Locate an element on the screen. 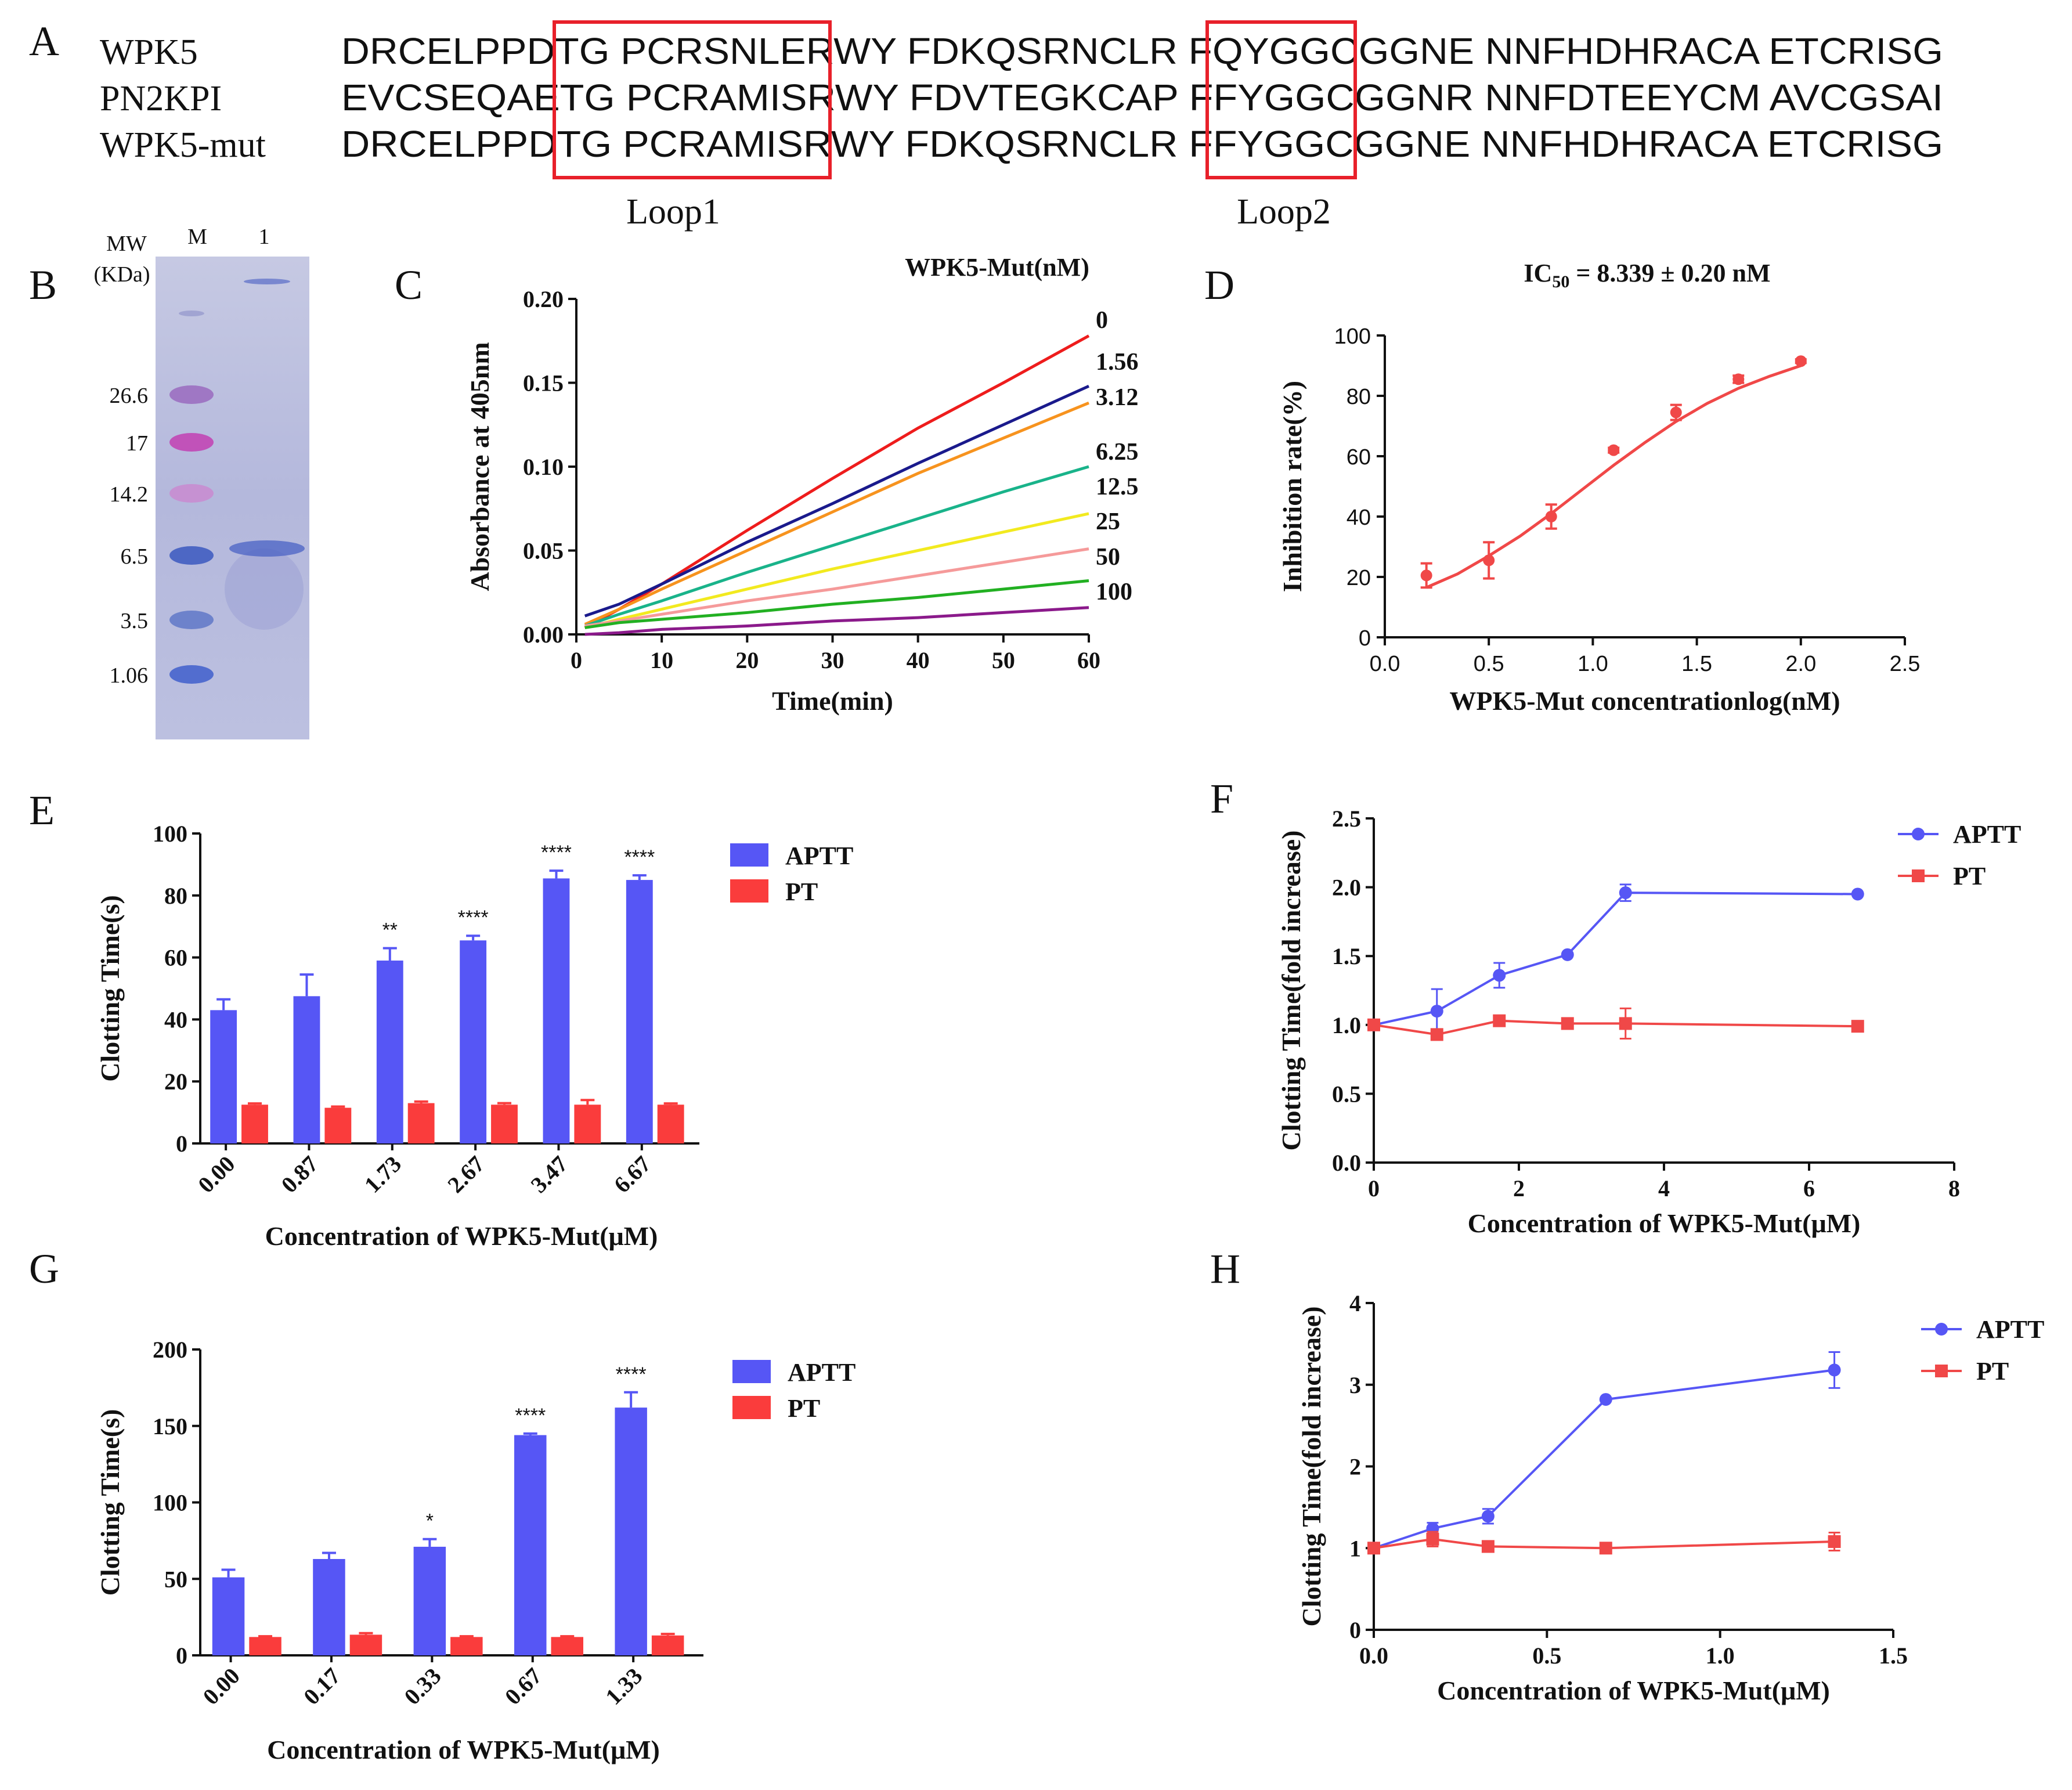  y-tick-label: 1 is located at coordinates (1355, 1548).